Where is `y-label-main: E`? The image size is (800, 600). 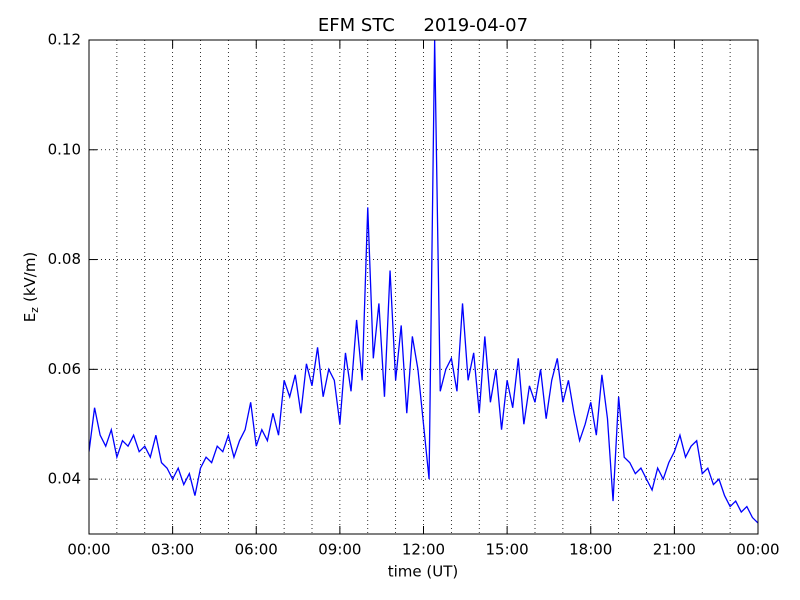
y-label-main: E is located at coordinates (30, 317).